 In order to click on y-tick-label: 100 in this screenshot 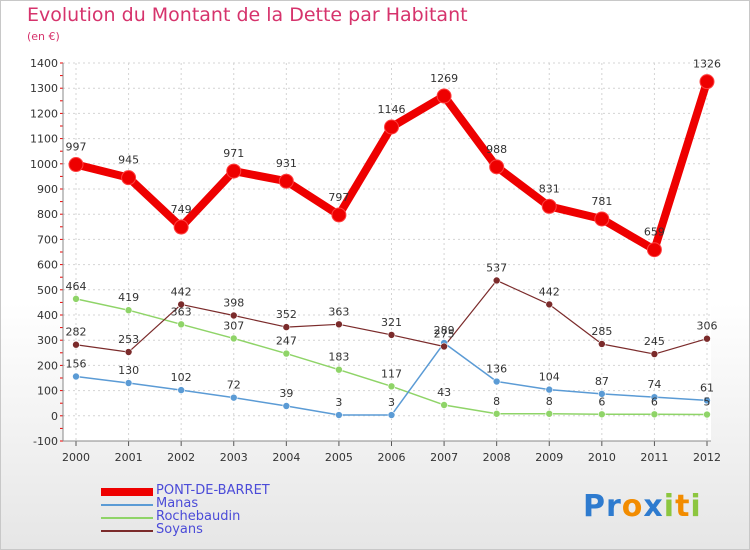, I will do `click(47, 391)`.